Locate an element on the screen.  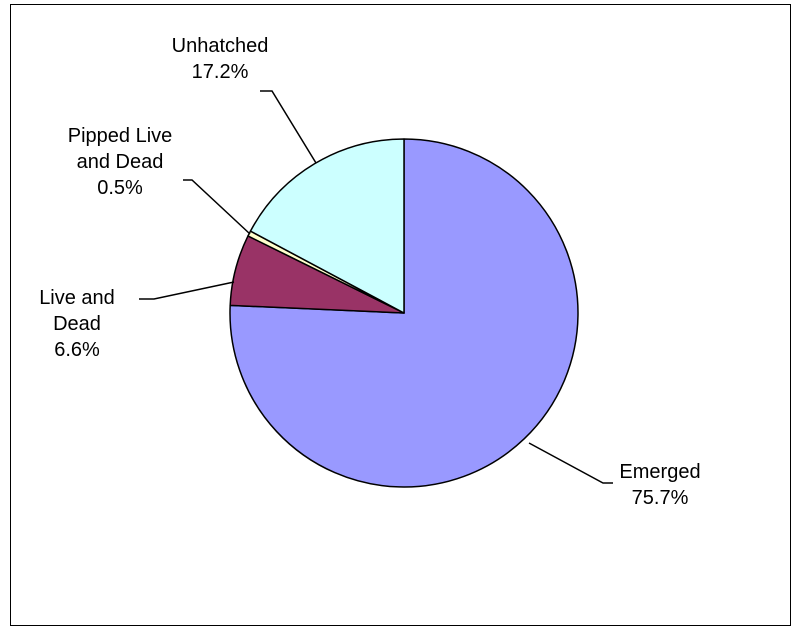
data-label-unhatched: Unhatched is located at coordinates (220, 46).